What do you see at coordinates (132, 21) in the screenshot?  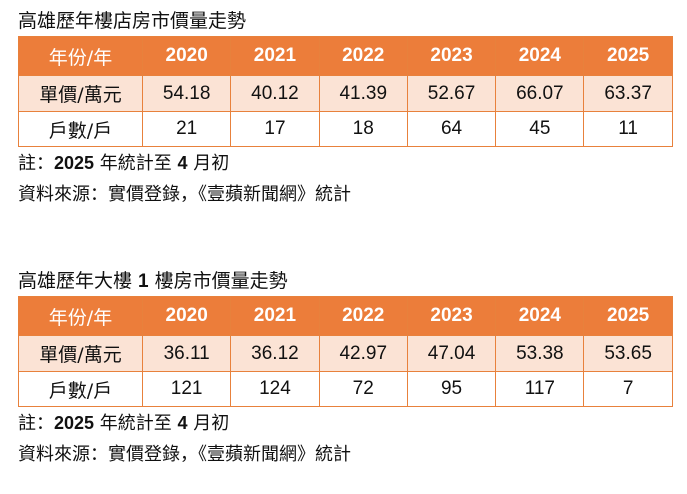 I see `table-title: 高雄歷年樓店房市價量走勢` at bounding box center [132, 21].